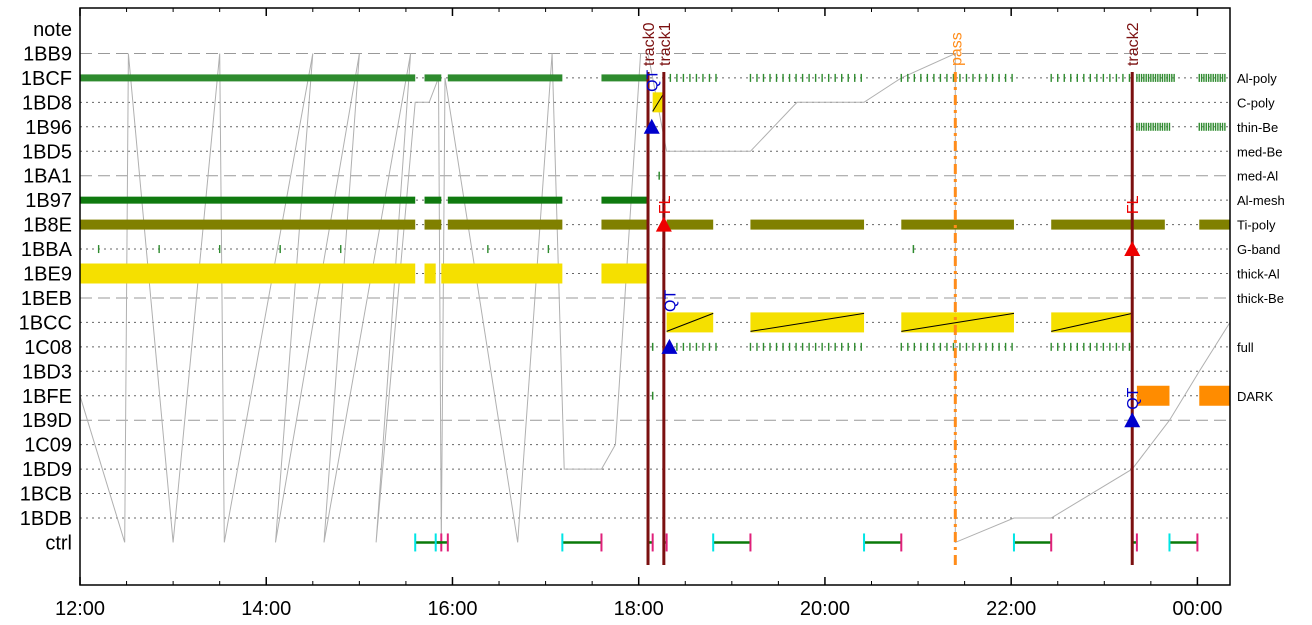 The height and width of the screenshot is (625, 1312). What do you see at coordinates (48, 348) in the screenshot?
I see `row-label: 1C08` at bounding box center [48, 348].